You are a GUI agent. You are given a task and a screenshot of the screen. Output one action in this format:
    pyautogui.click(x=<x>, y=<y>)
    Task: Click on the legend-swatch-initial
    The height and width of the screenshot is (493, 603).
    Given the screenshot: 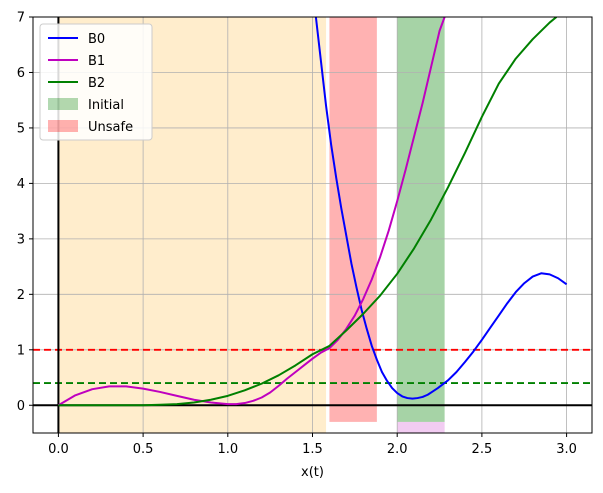 What is the action you would take?
    pyautogui.click(x=63, y=104)
    